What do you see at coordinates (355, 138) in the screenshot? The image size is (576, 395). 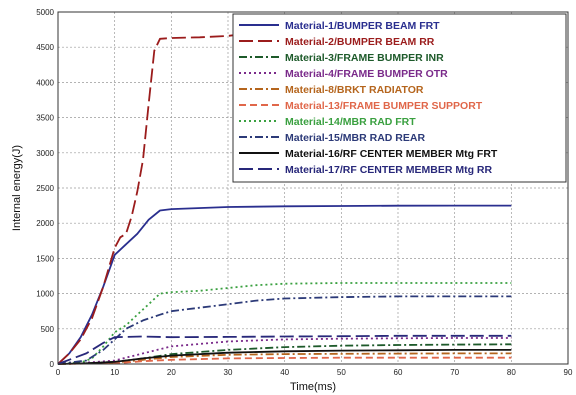 I see `legend-label: Material-15/MBR RAD REAR` at bounding box center [355, 138].